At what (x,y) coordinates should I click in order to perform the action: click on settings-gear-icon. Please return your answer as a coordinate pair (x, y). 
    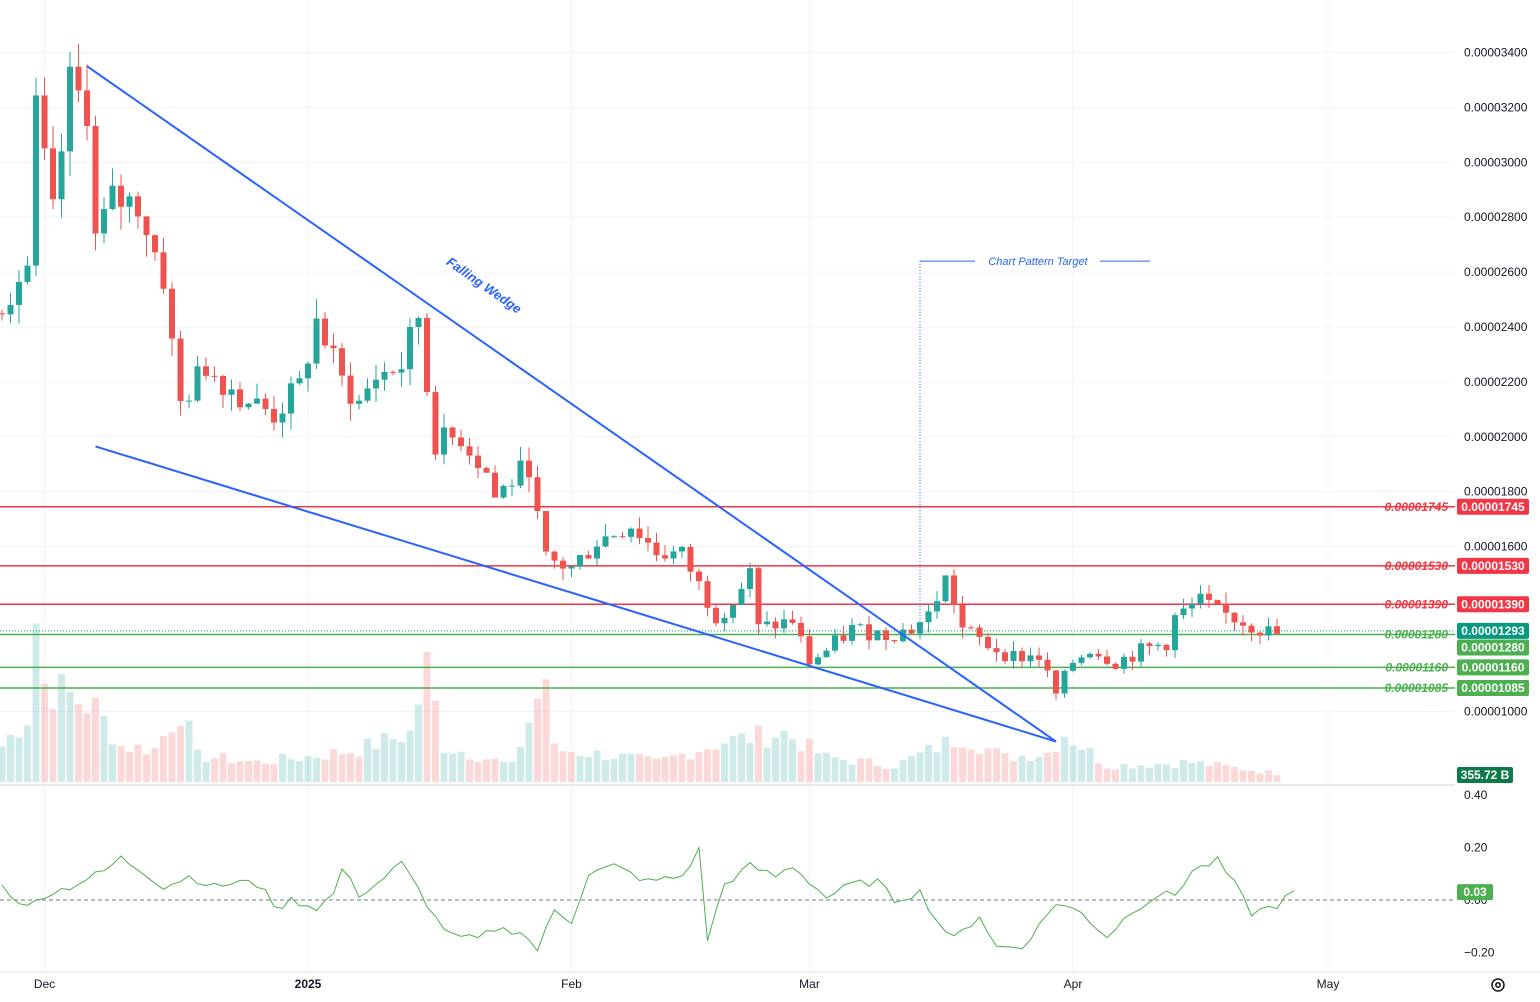
    Looking at the image, I should click on (1498, 985).